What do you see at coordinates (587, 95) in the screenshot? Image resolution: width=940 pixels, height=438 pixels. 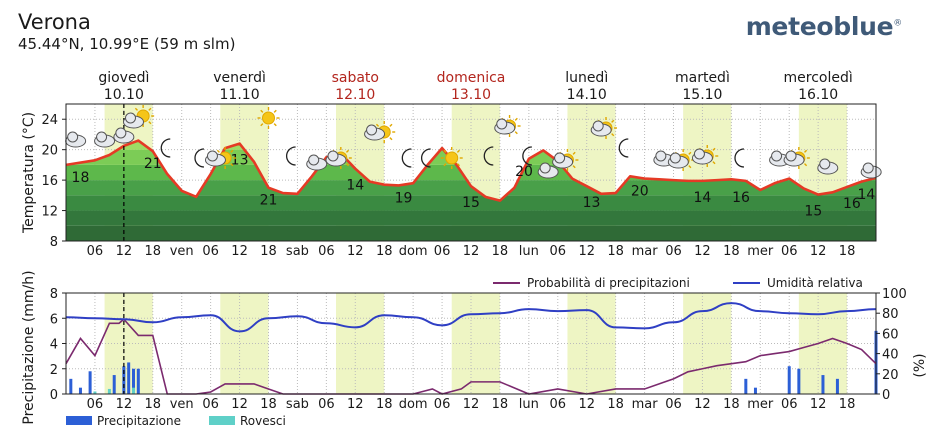 I see `day-date: 14.10` at bounding box center [587, 95].